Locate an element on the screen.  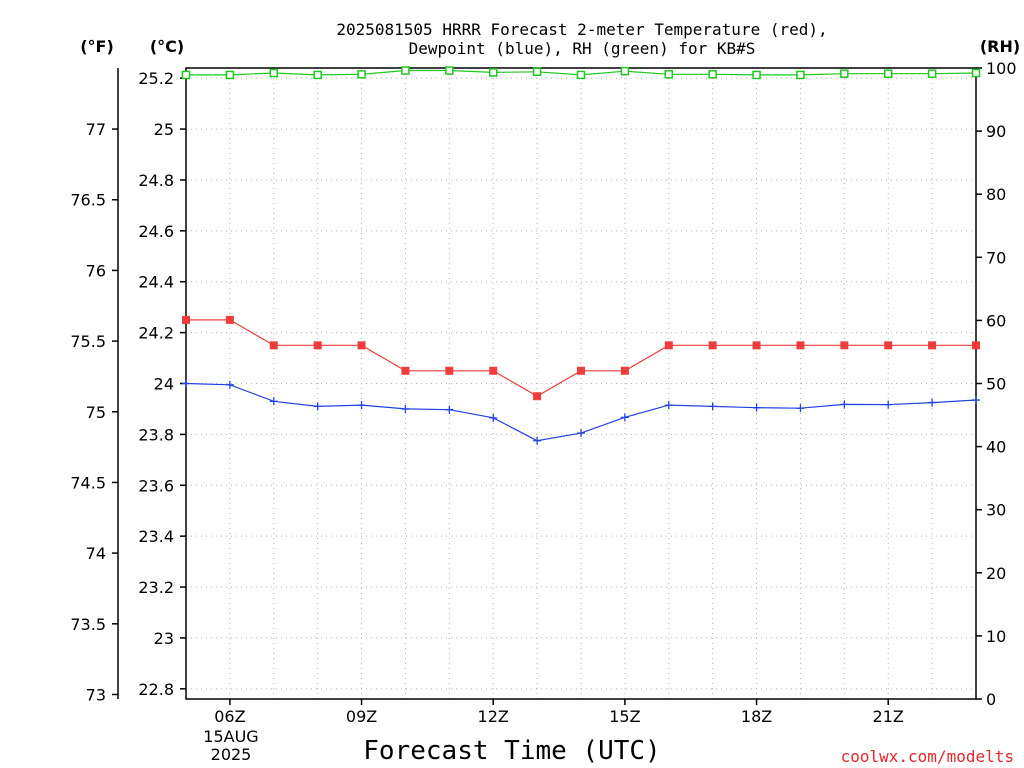
x-tick-label: 09Z is located at coordinates (361, 716).